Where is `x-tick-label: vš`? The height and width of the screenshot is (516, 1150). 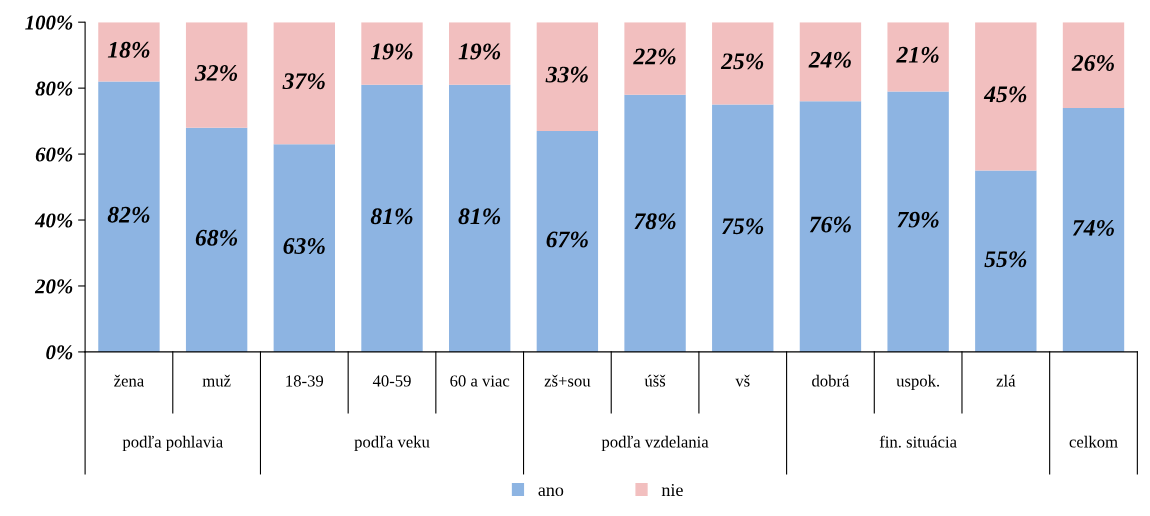
x-tick-label: vš is located at coordinates (742, 380).